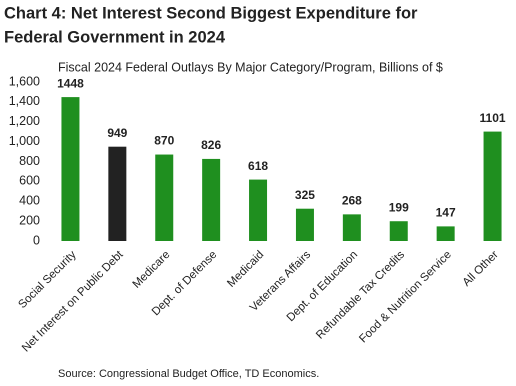 The height and width of the screenshot is (386, 516). I want to click on value-label: 199, so click(399, 207).